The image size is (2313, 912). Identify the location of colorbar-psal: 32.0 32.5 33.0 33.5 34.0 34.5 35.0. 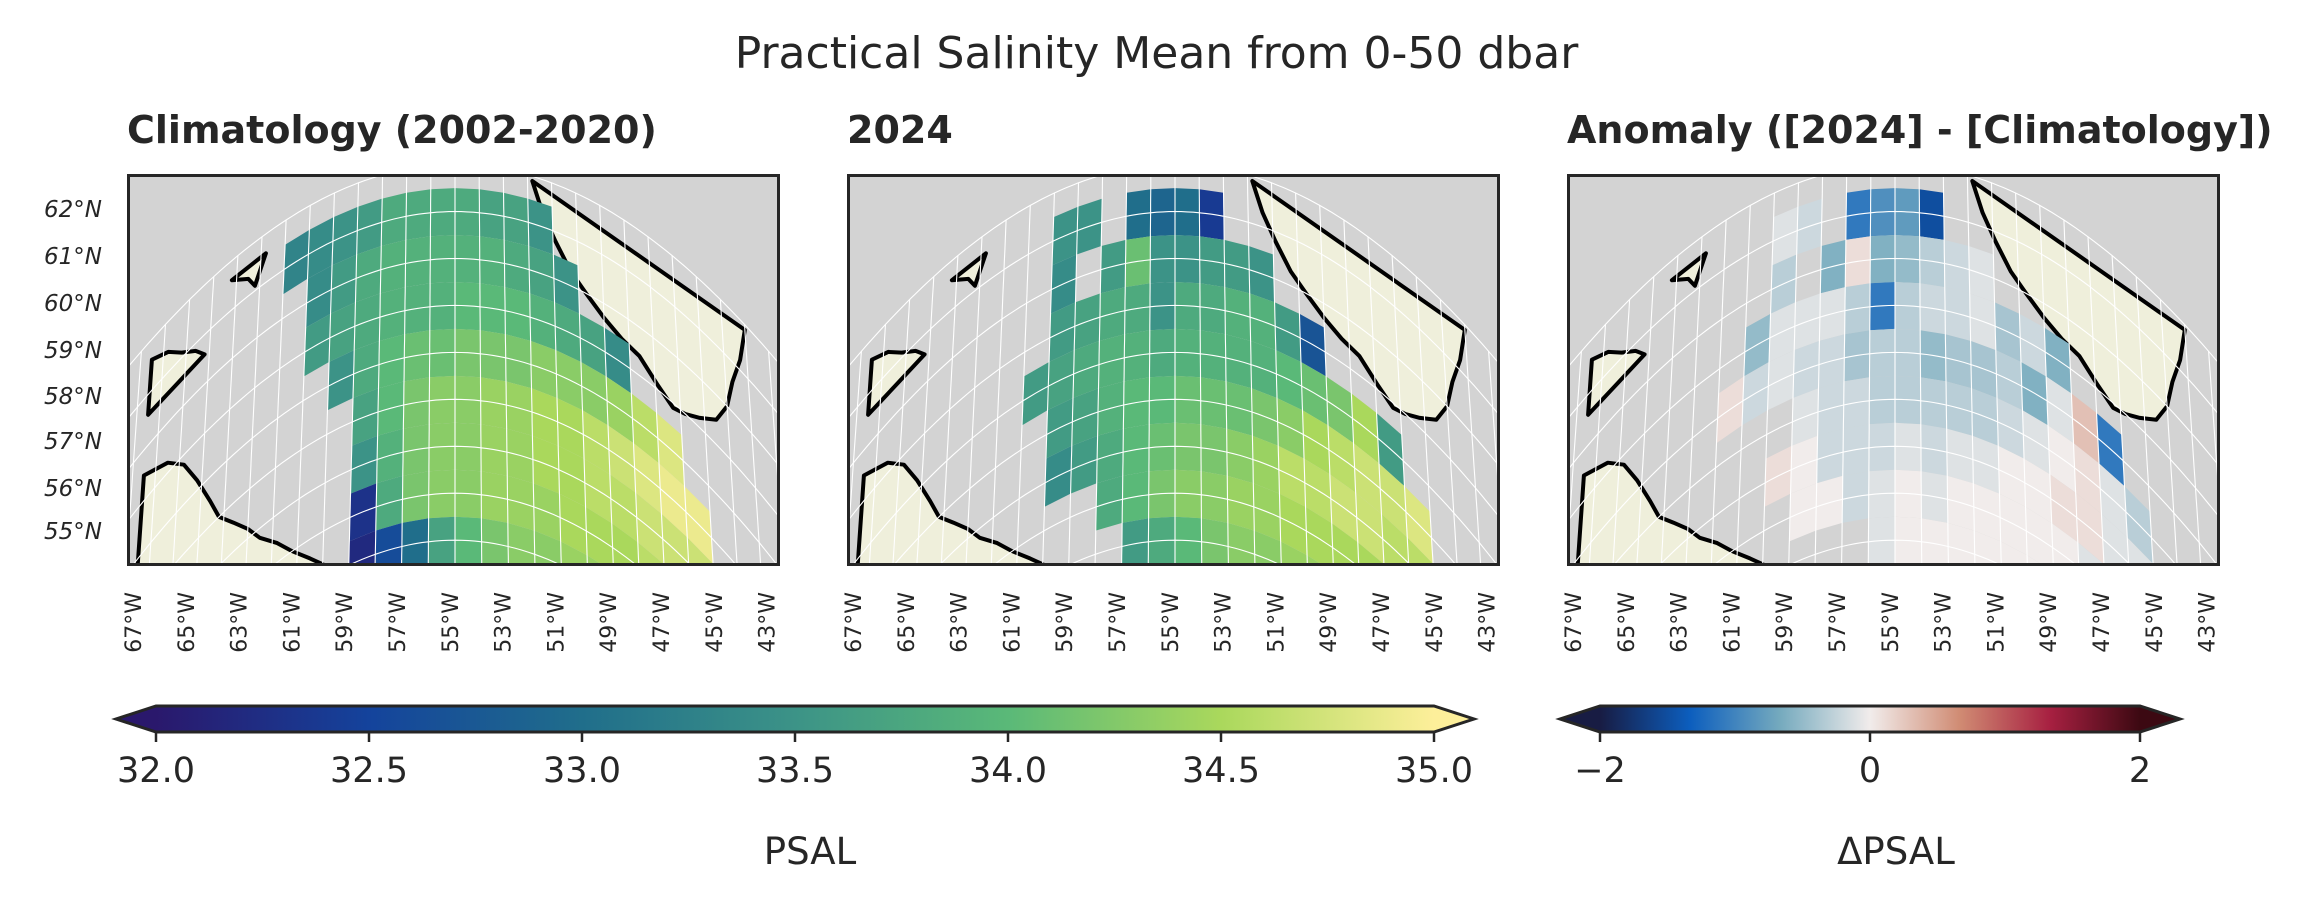
(795, 747).